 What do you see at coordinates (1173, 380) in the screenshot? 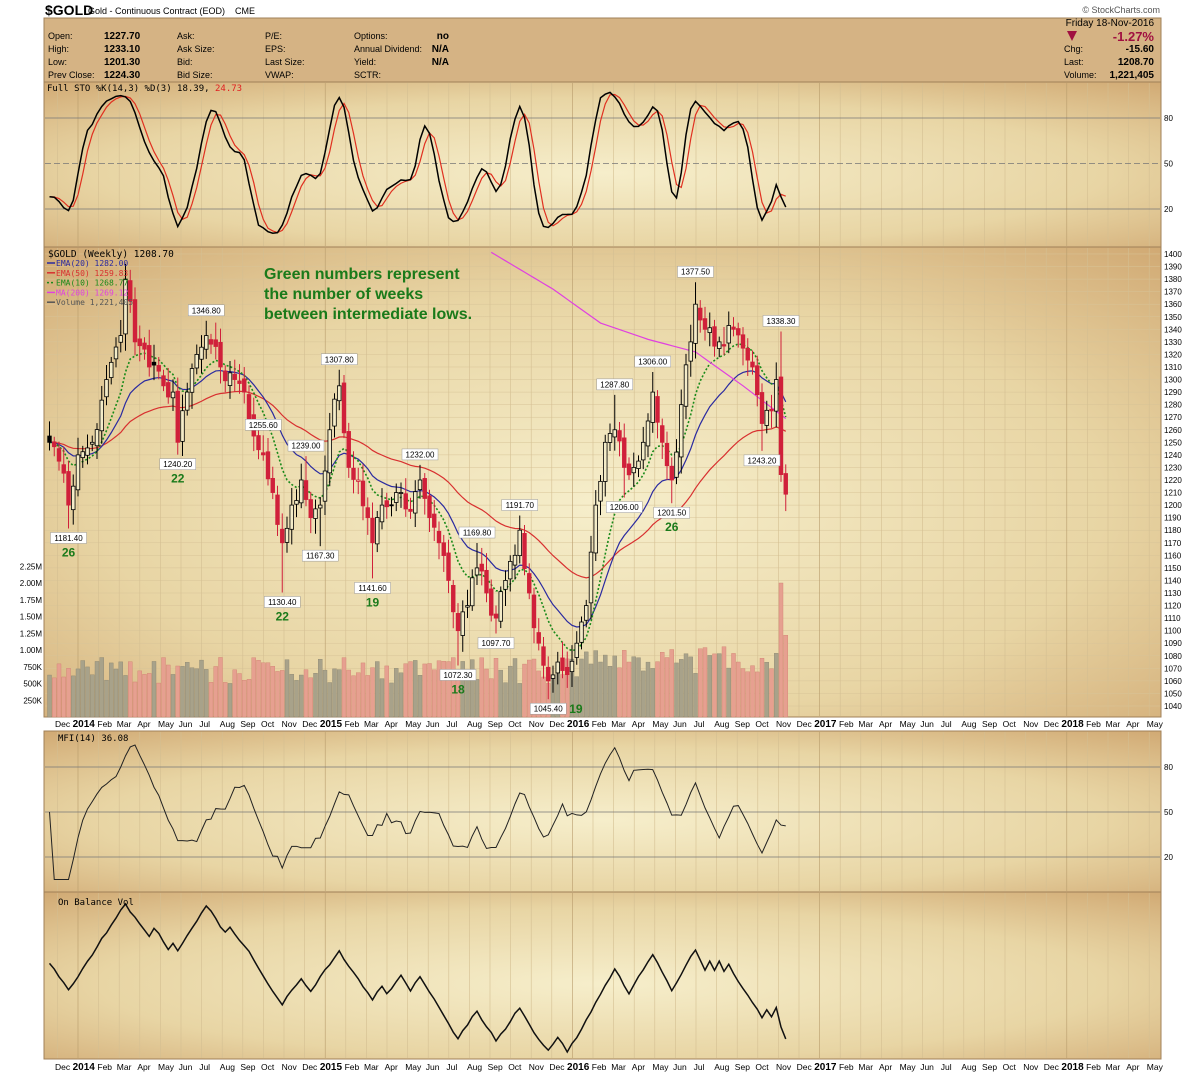
I see `price-tick: 1300` at bounding box center [1173, 380].